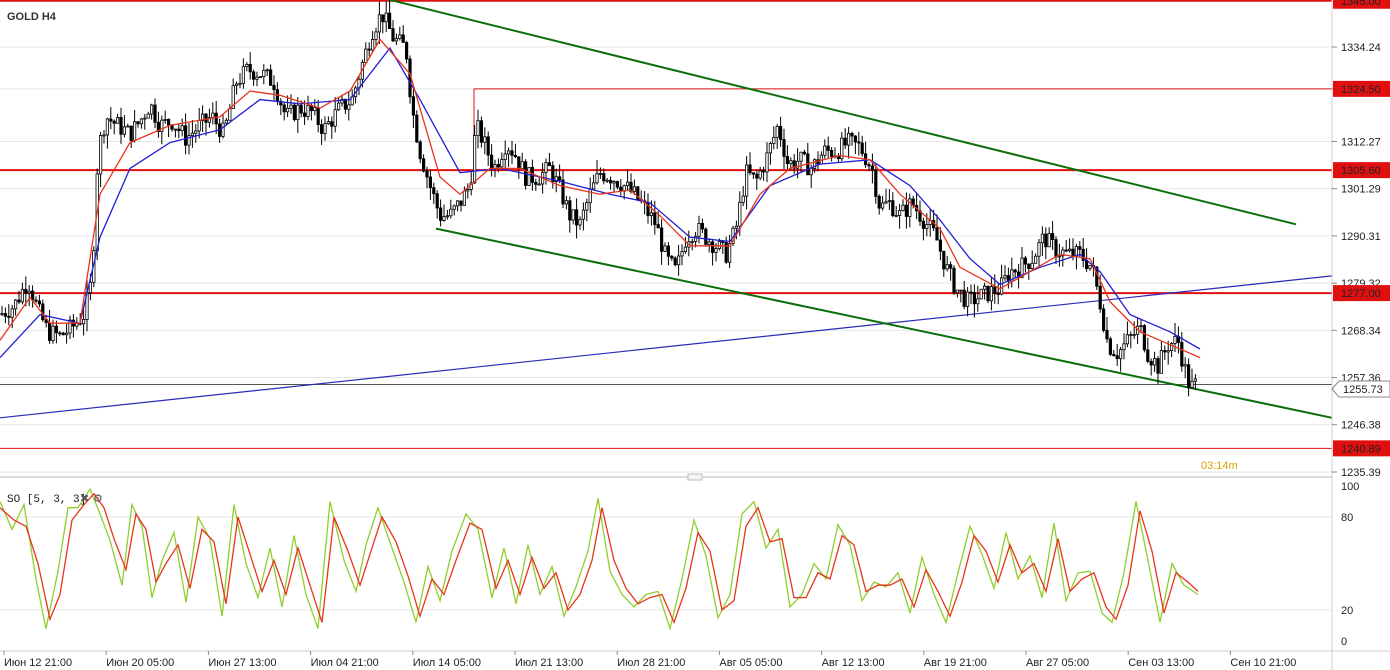 This screenshot has width=1390, height=670. I want to click on price-tick-label: 1334.24, so click(1361, 48).